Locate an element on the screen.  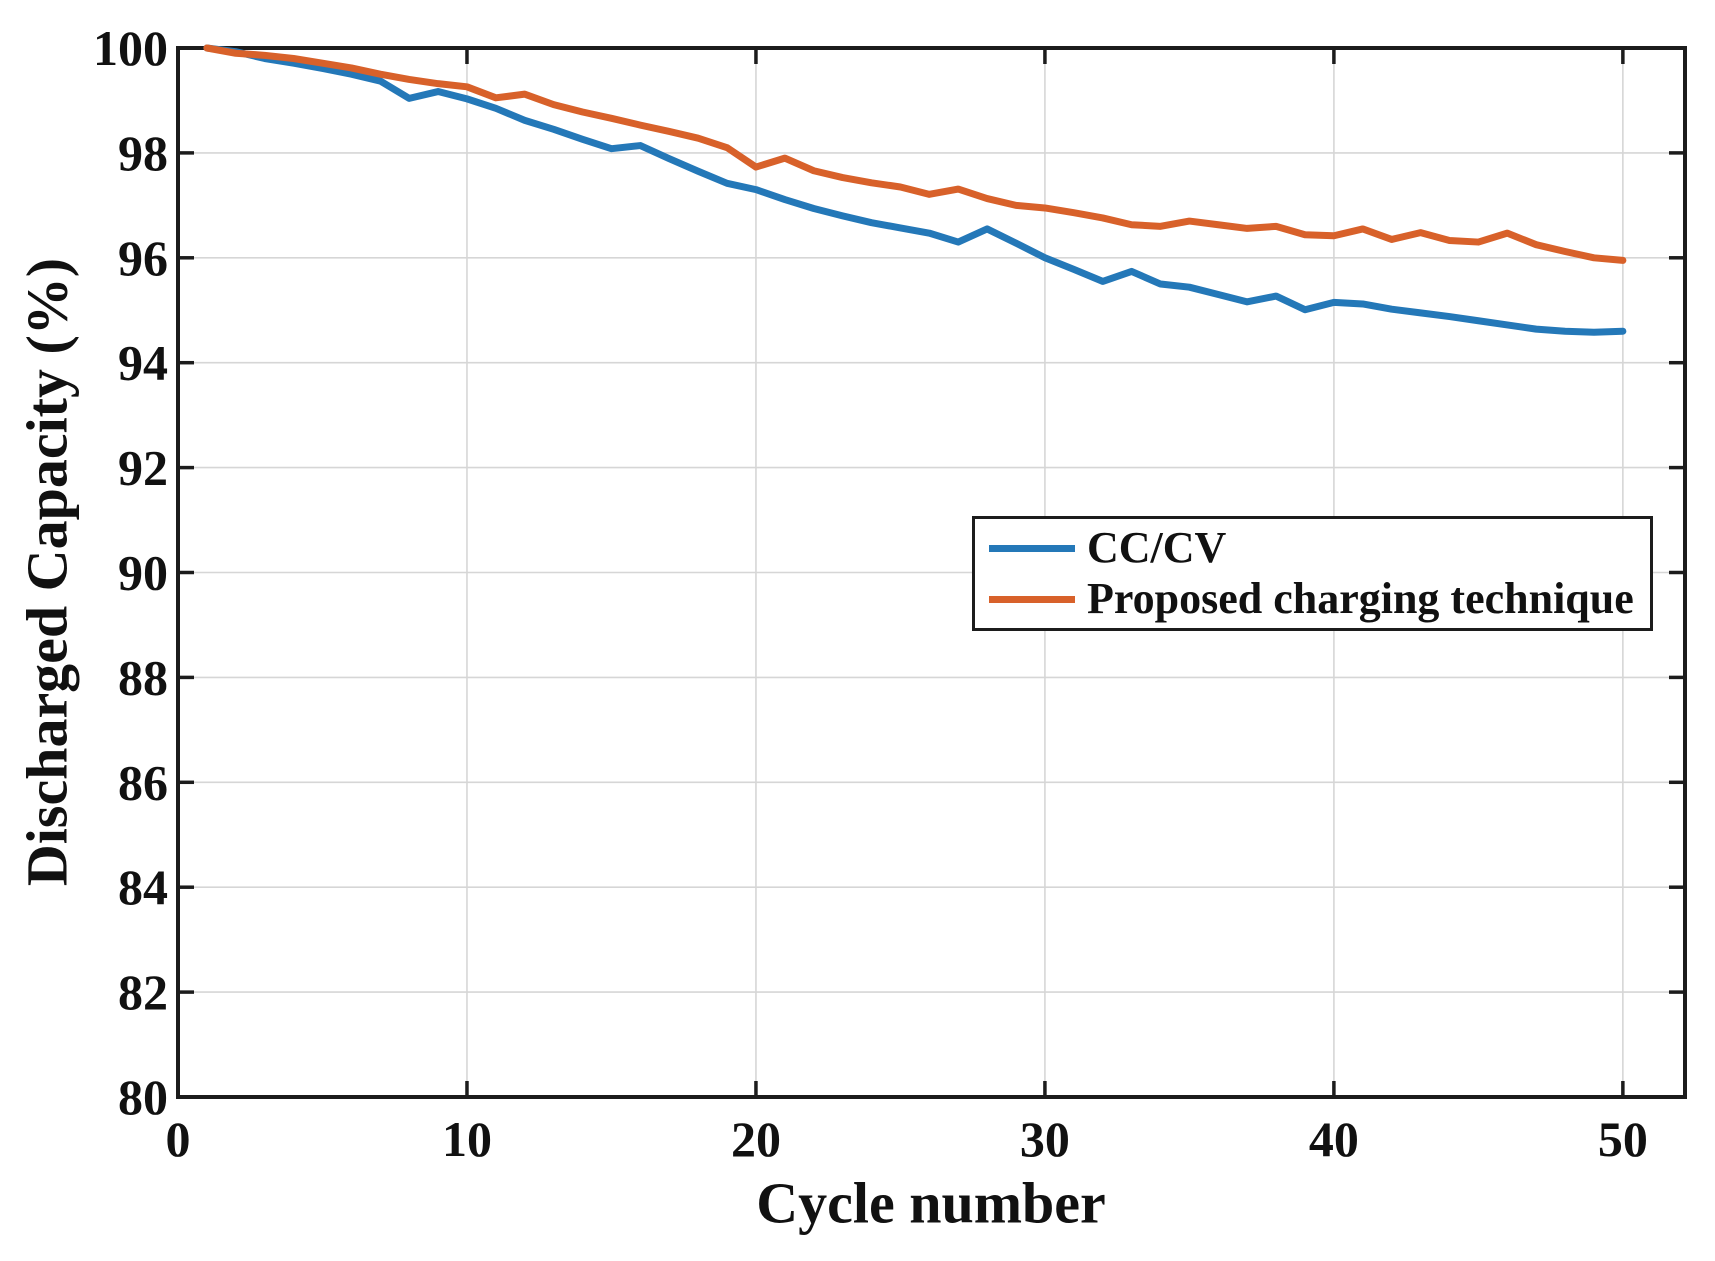
y-tick-label-100: 100 is located at coordinates (130, 48).